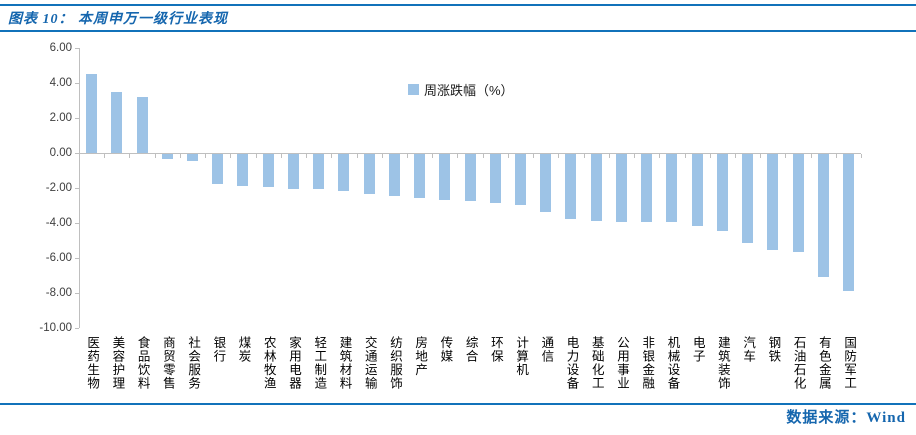  I want to click on bar-建筑材料, so click(344, 172).